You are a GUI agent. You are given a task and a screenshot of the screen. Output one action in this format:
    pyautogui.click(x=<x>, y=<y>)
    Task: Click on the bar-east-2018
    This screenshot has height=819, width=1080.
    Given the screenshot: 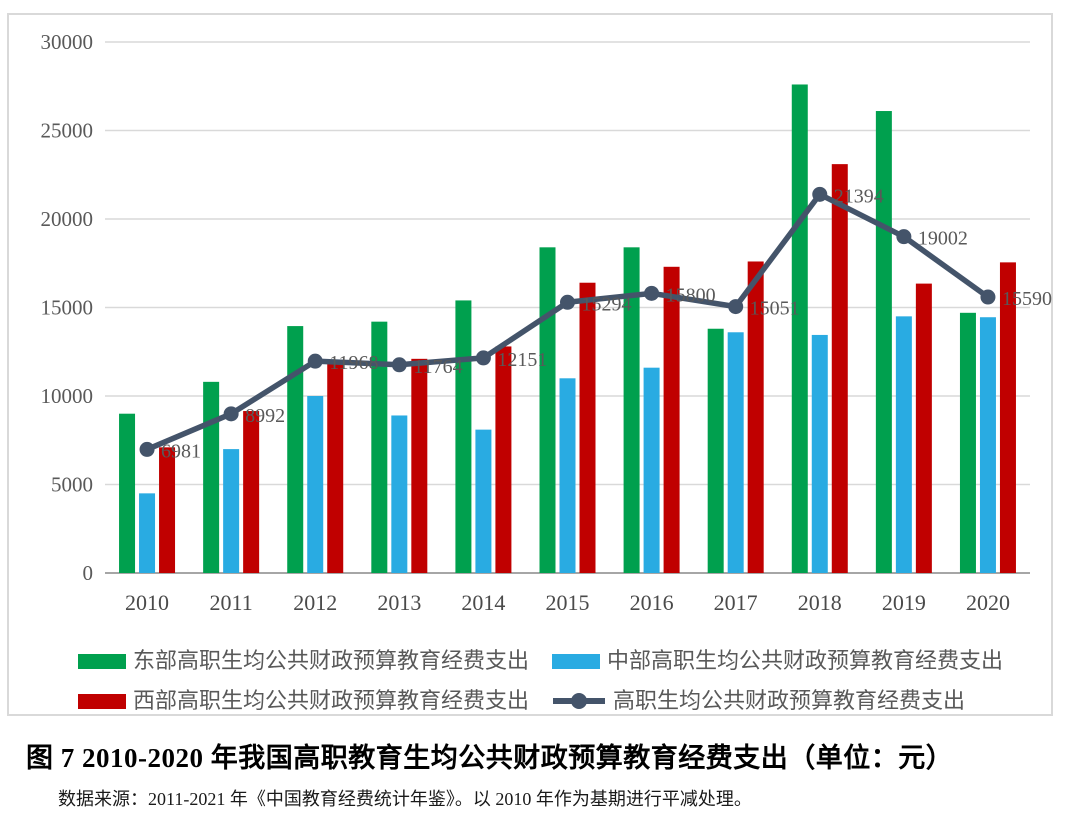 What is the action you would take?
    pyautogui.click(x=799, y=328)
    